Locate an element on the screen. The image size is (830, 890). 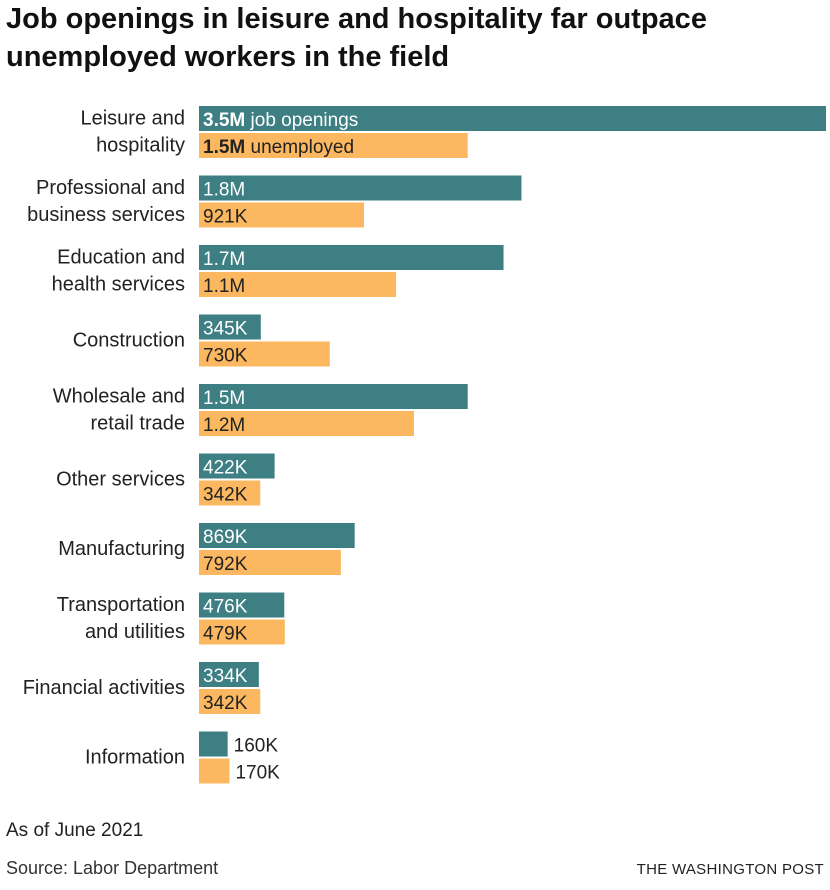
data-label: 730K is located at coordinates (225, 356).